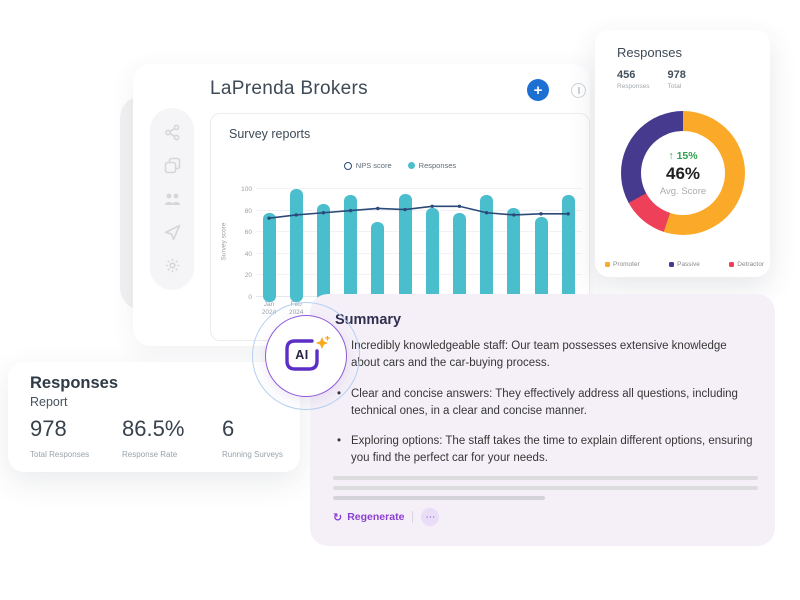 Image resolution: width=800 pixels, height=600 pixels. I want to click on avg-score-value: 46%, so click(683, 173).